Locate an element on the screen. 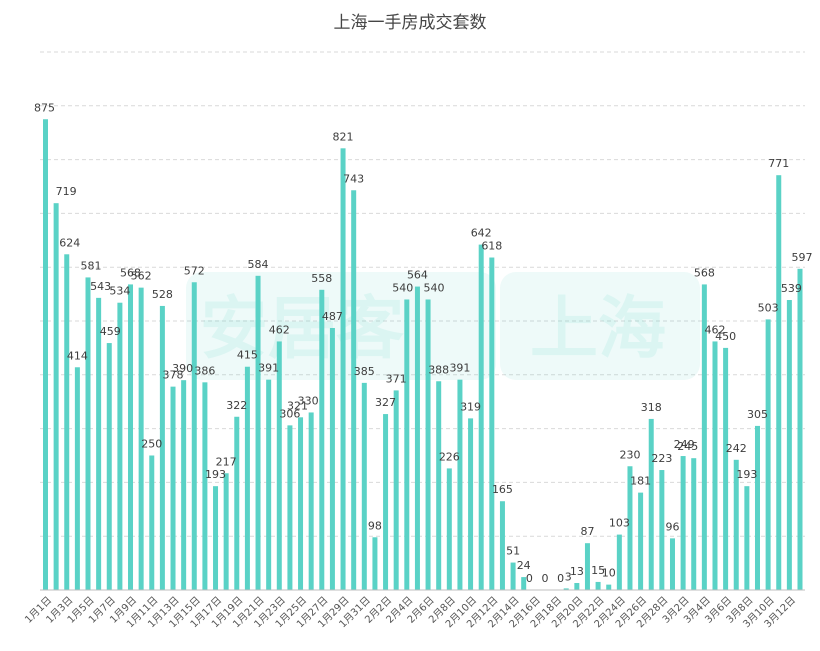 The image size is (820, 651). bar-1月27日 is located at coordinates (322, 439).